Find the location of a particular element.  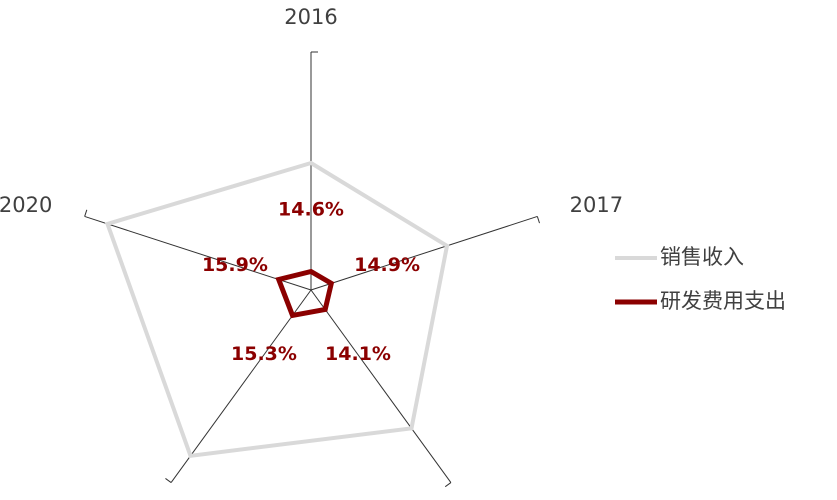

axis-label: 2016 is located at coordinates (310, 17).